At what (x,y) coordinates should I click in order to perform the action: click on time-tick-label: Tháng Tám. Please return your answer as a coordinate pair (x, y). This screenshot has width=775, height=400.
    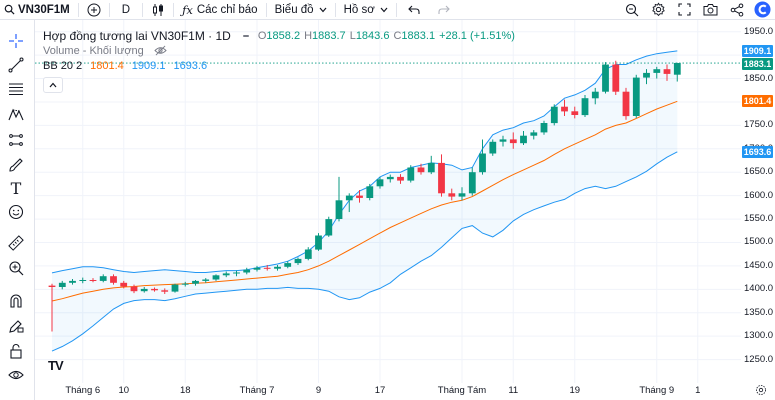
    Looking at the image, I should click on (462, 390).